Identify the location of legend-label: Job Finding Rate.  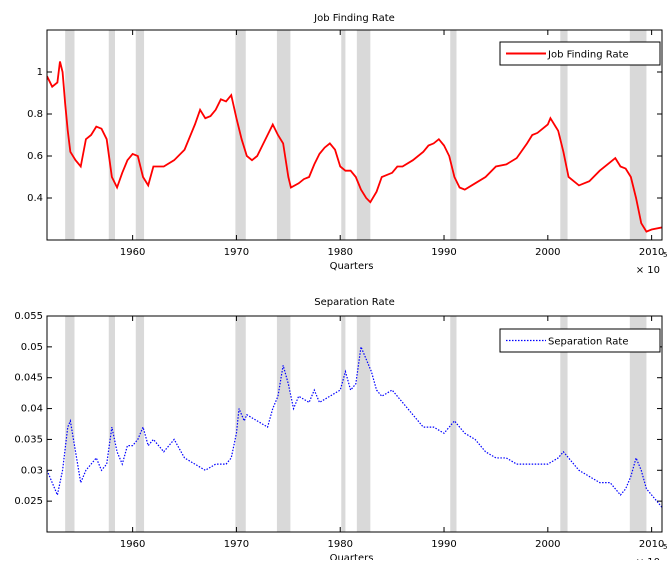
(588, 55).